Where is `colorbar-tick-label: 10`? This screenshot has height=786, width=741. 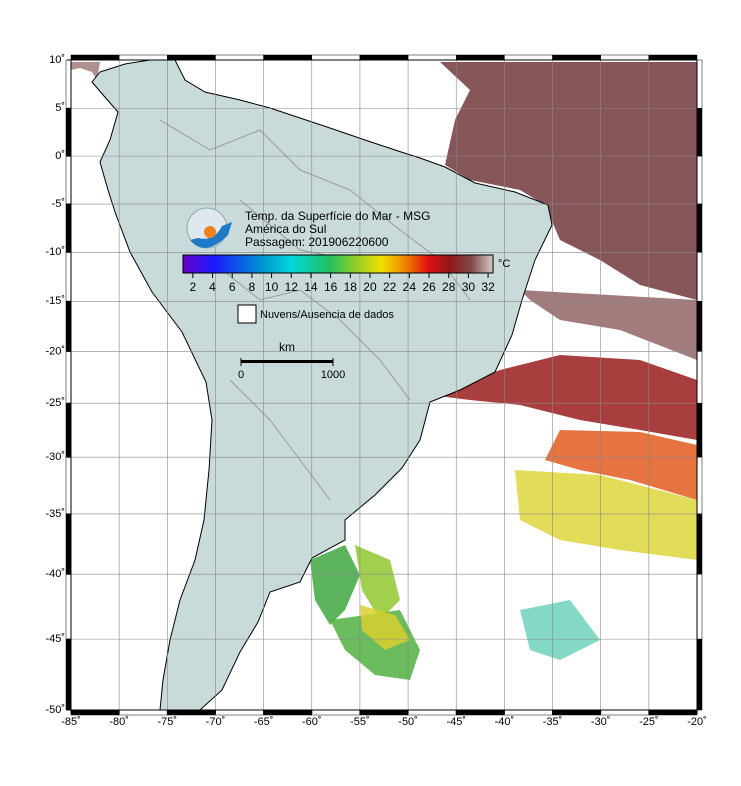 colorbar-tick-label: 10 is located at coordinates (272, 287).